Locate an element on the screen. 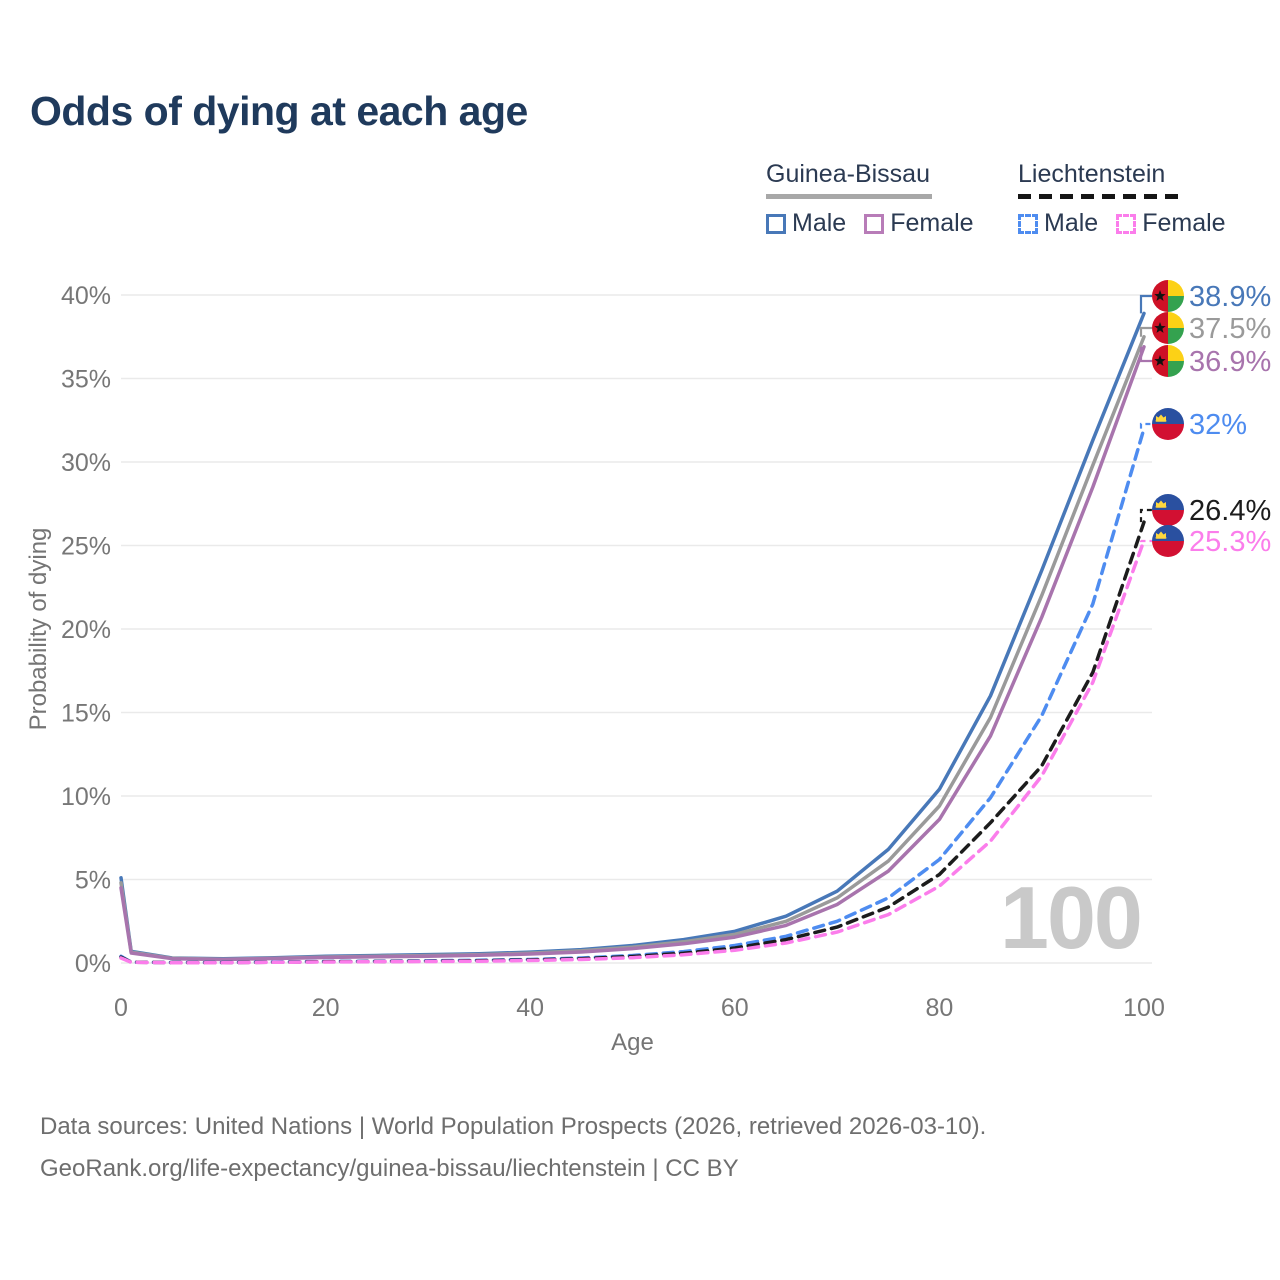  end-value-label-guinea-bissau-both-sexes: 37.5% is located at coordinates (1230, 329).